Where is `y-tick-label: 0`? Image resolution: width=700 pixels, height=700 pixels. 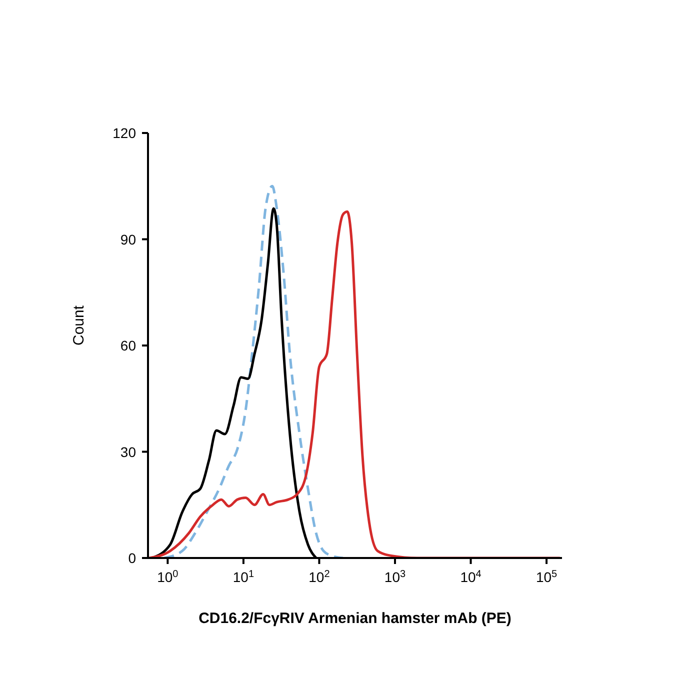 y-tick-label: 0 is located at coordinates (132, 558).